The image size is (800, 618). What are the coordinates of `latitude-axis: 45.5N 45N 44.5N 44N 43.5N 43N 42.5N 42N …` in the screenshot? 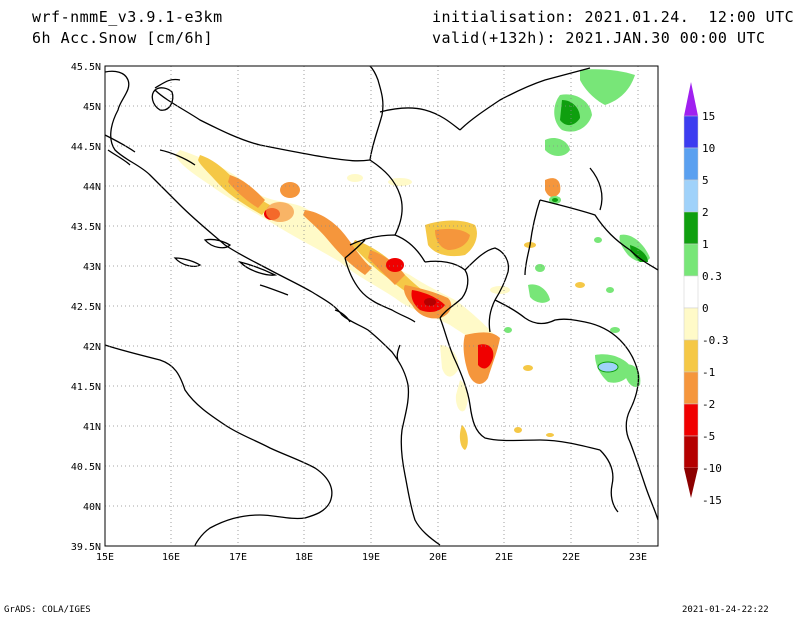 It's located at (86, 307).